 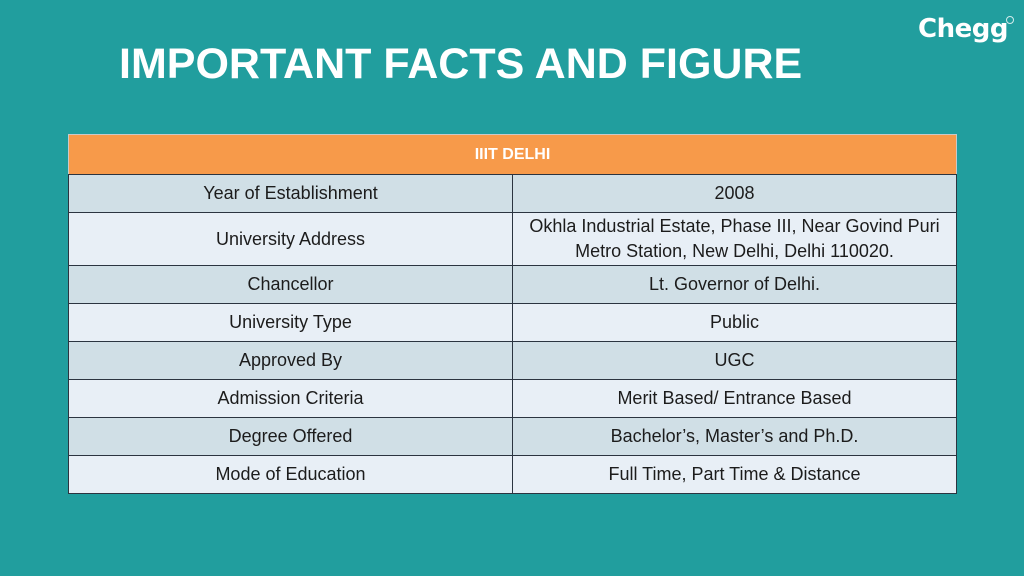 I want to click on row-label: Approved By, so click(x=290, y=360).